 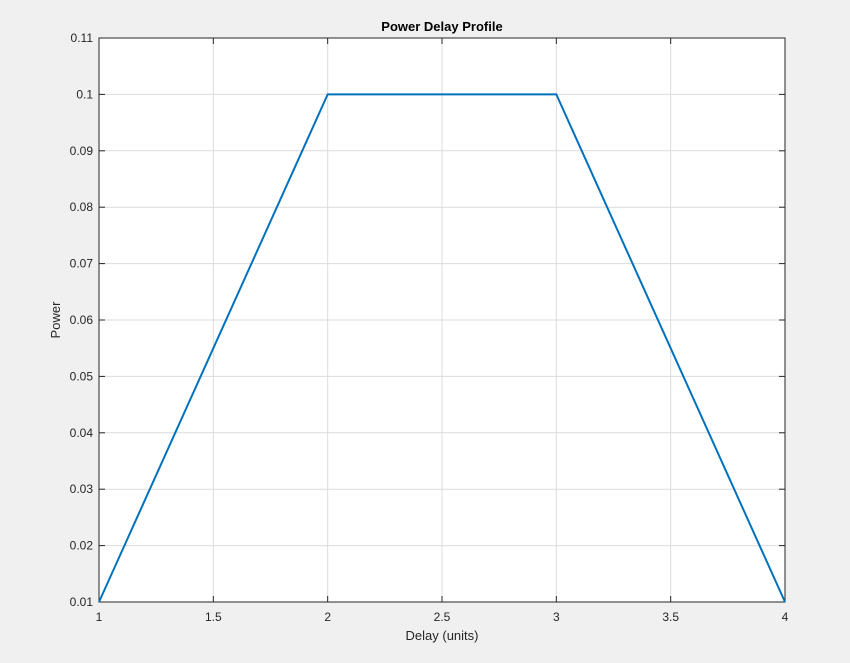 I want to click on x-axis-label: Delay (units), so click(x=442, y=635).